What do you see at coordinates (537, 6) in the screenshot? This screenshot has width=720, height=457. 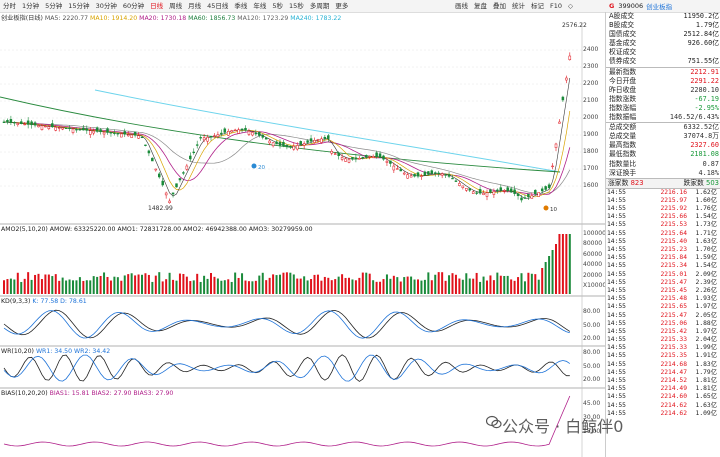 I see `tool-button-4: 标记` at bounding box center [537, 6].